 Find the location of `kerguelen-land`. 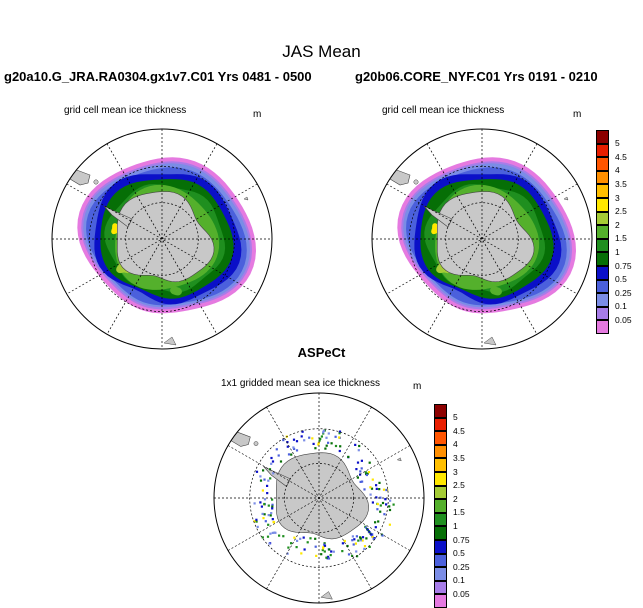

kerguelen-land is located at coordinates (566, 198).